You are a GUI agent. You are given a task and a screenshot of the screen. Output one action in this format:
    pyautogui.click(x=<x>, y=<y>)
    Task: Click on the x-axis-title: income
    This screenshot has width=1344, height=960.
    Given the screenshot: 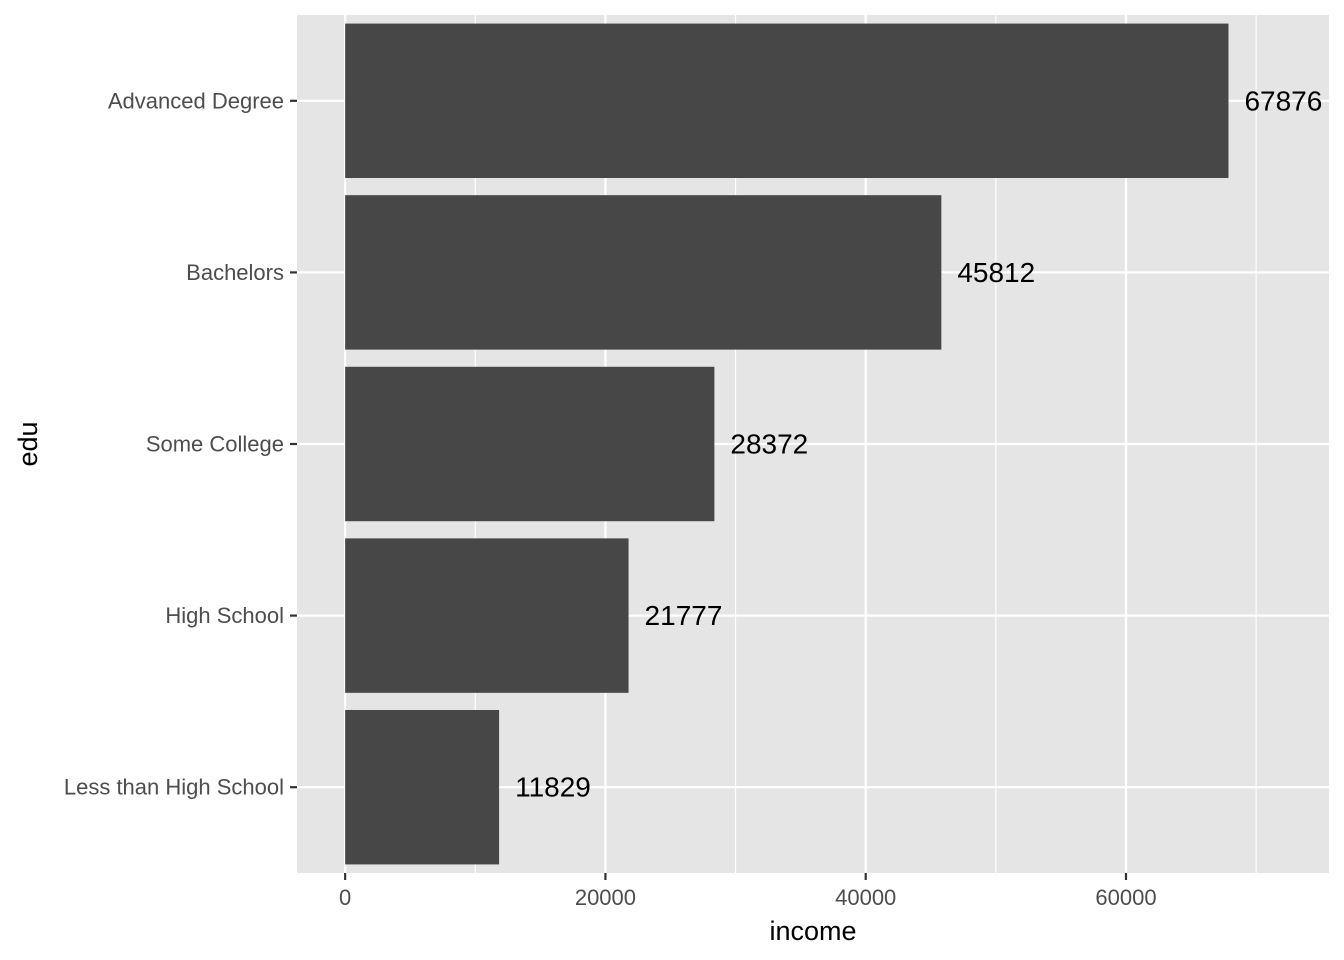 What is the action you would take?
    pyautogui.click(x=812, y=931)
    